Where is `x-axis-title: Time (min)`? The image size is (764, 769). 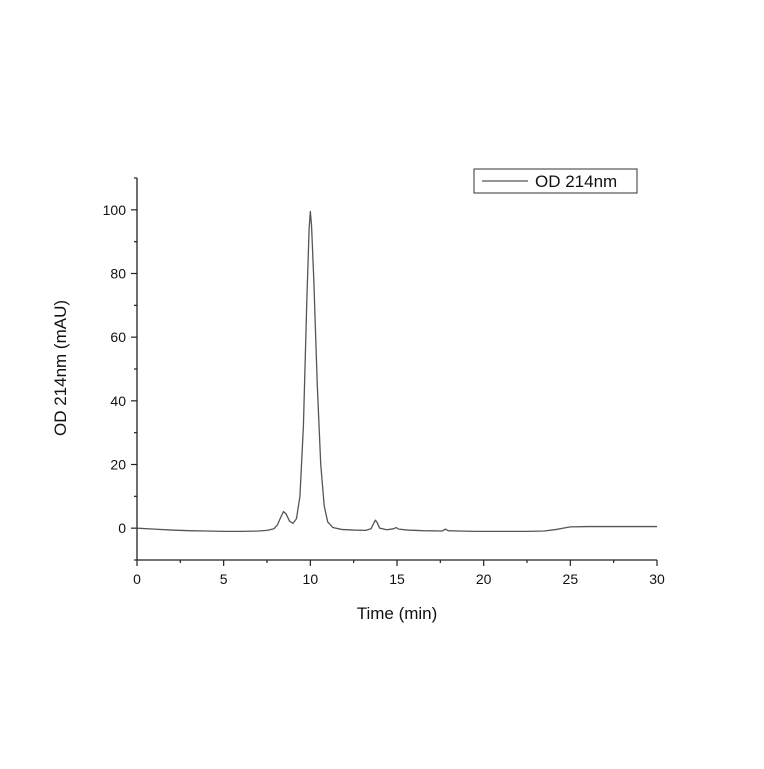
x-axis-title: Time (min) is located at coordinates (397, 613).